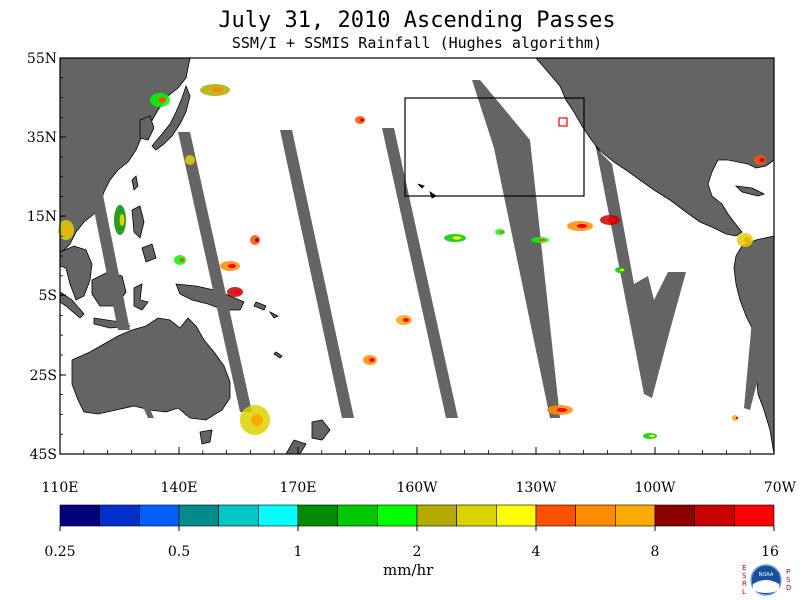  What do you see at coordinates (298, 488) in the screenshot?
I see `lon-label: 170E` at bounding box center [298, 488].